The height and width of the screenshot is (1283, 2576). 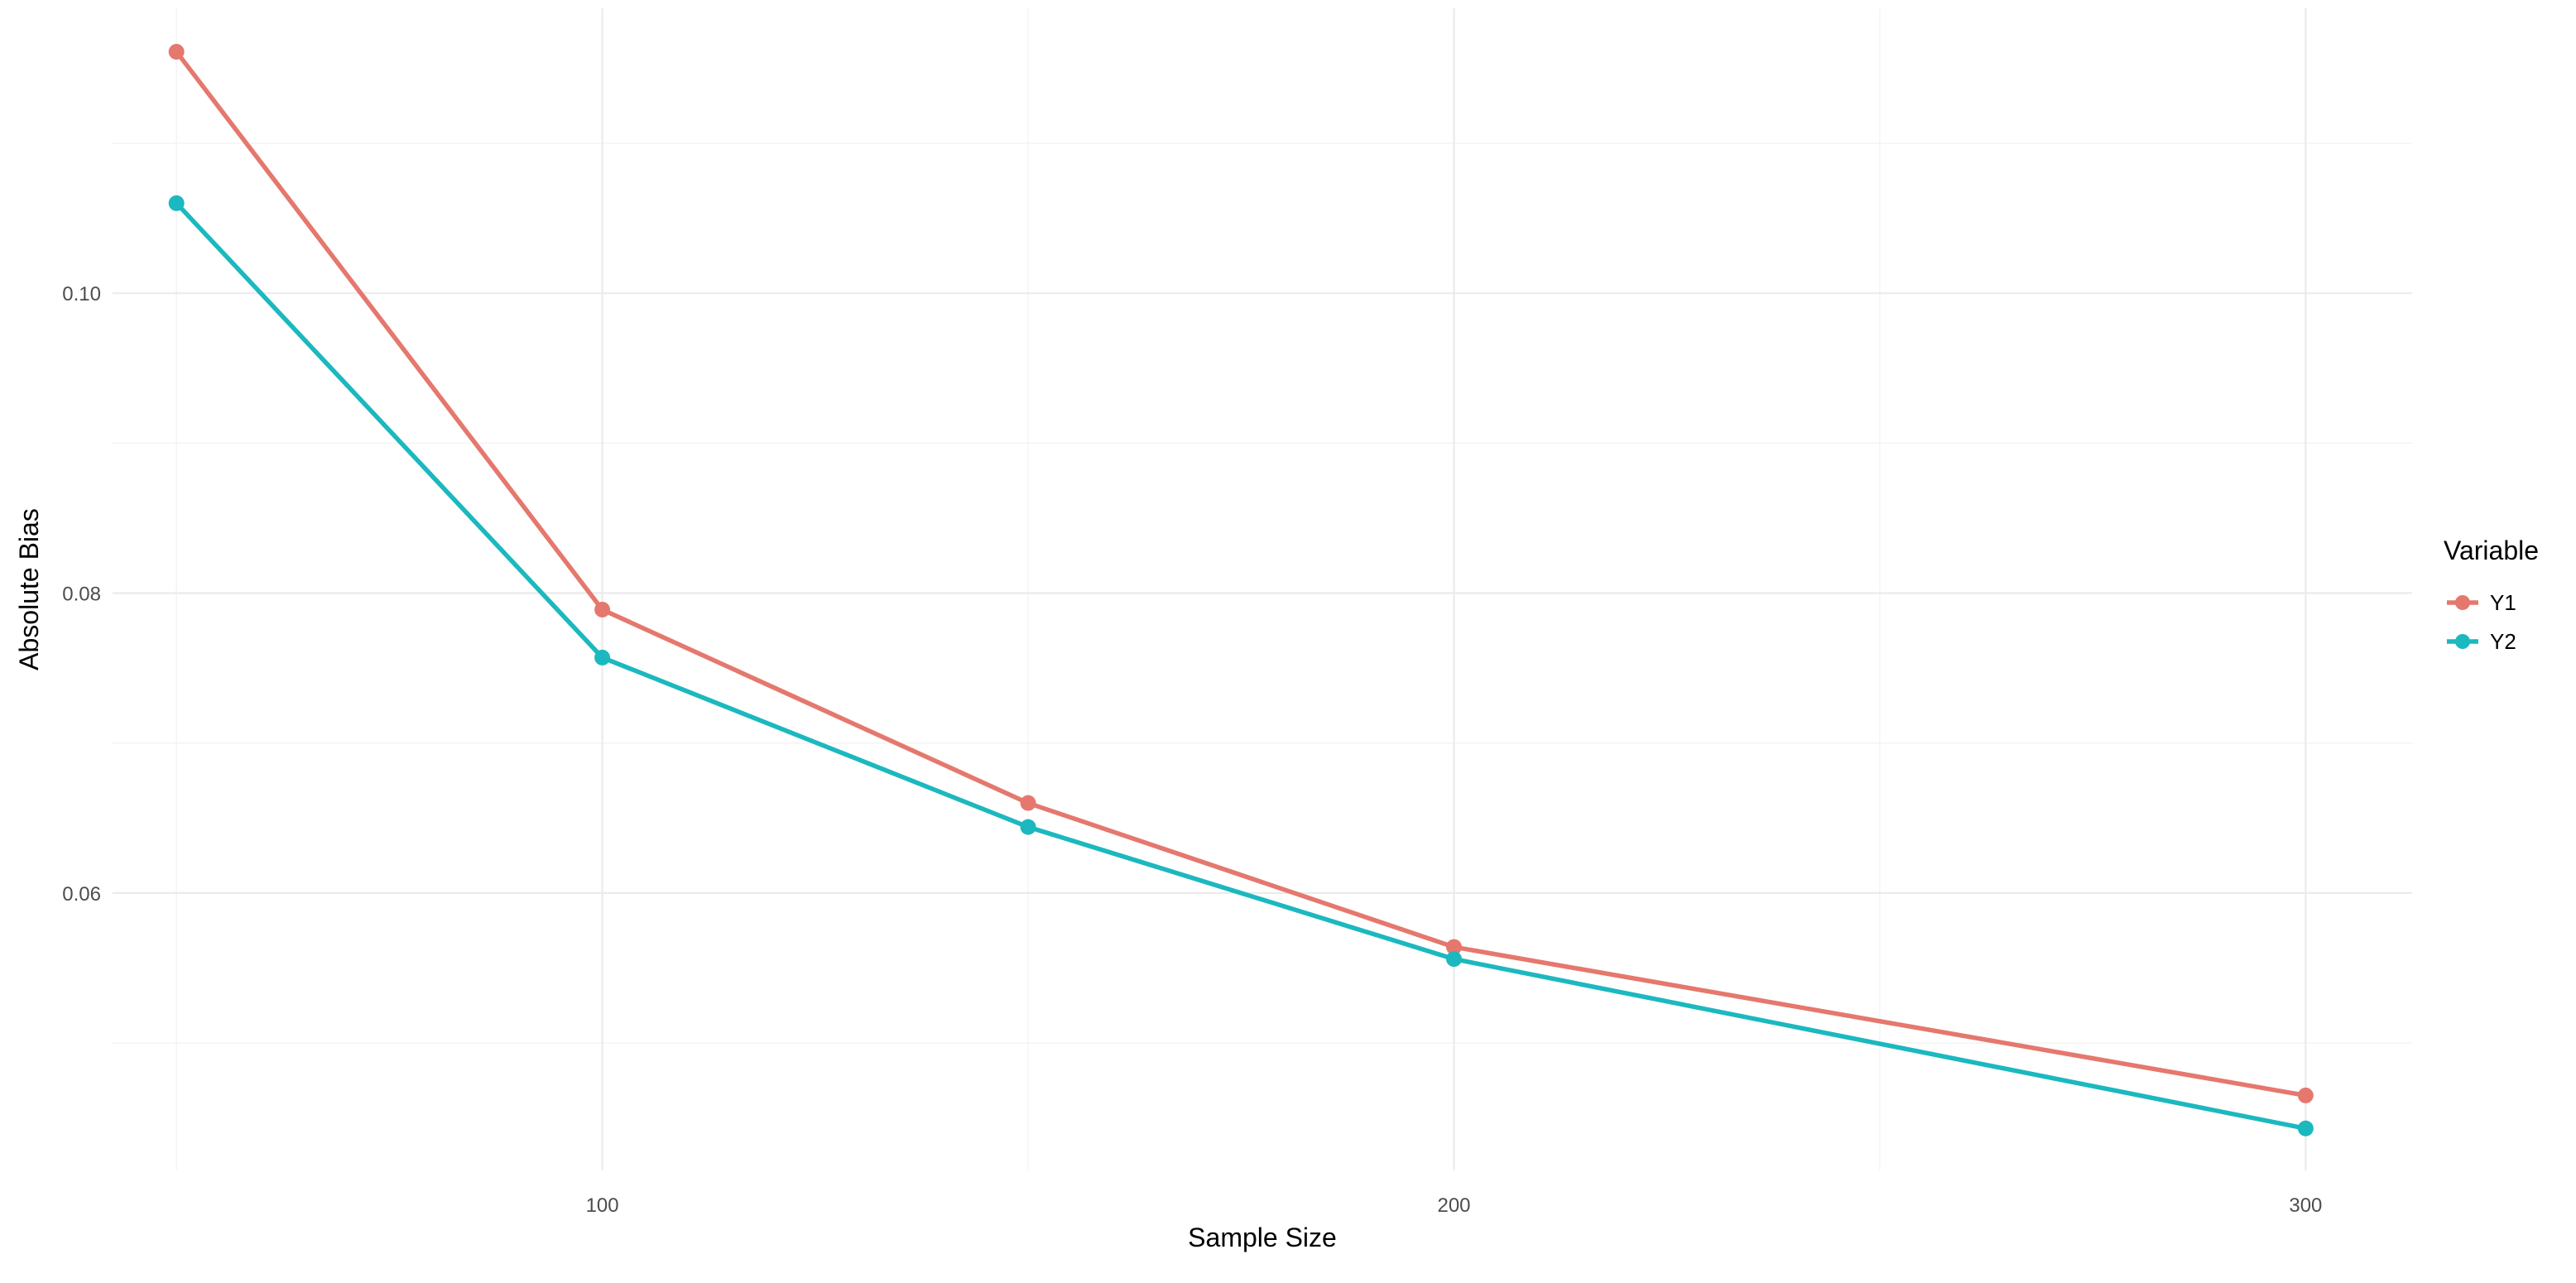 What do you see at coordinates (1262, 1237) in the screenshot?
I see `x-axis-title: Sample Size` at bounding box center [1262, 1237].